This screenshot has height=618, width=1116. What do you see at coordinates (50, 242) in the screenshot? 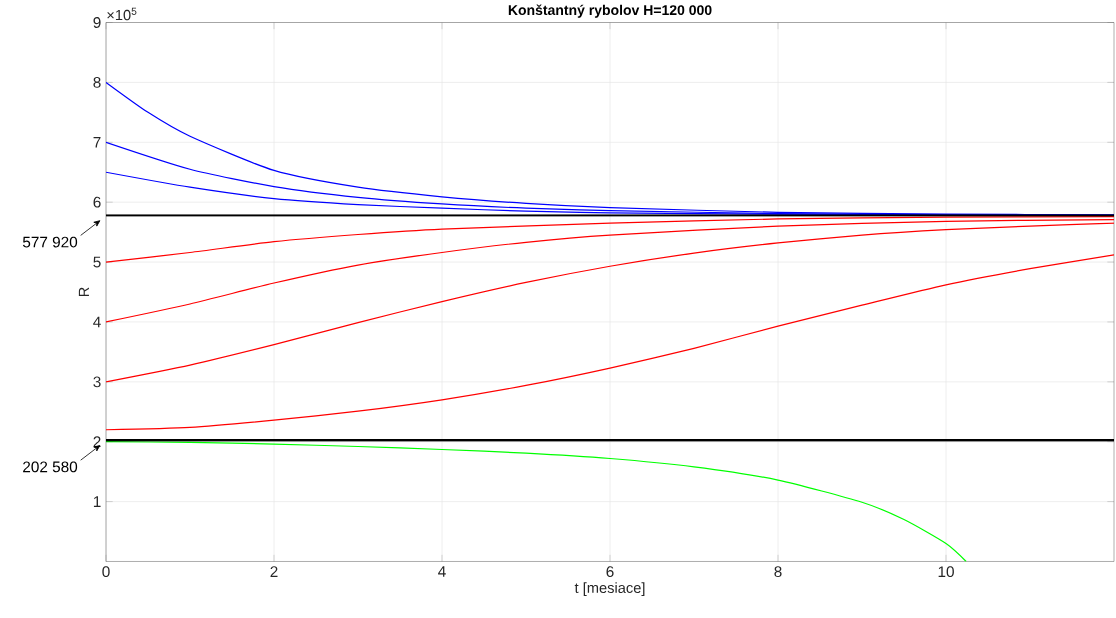
I see `annotation: 577 920` at bounding box center [50, 242].